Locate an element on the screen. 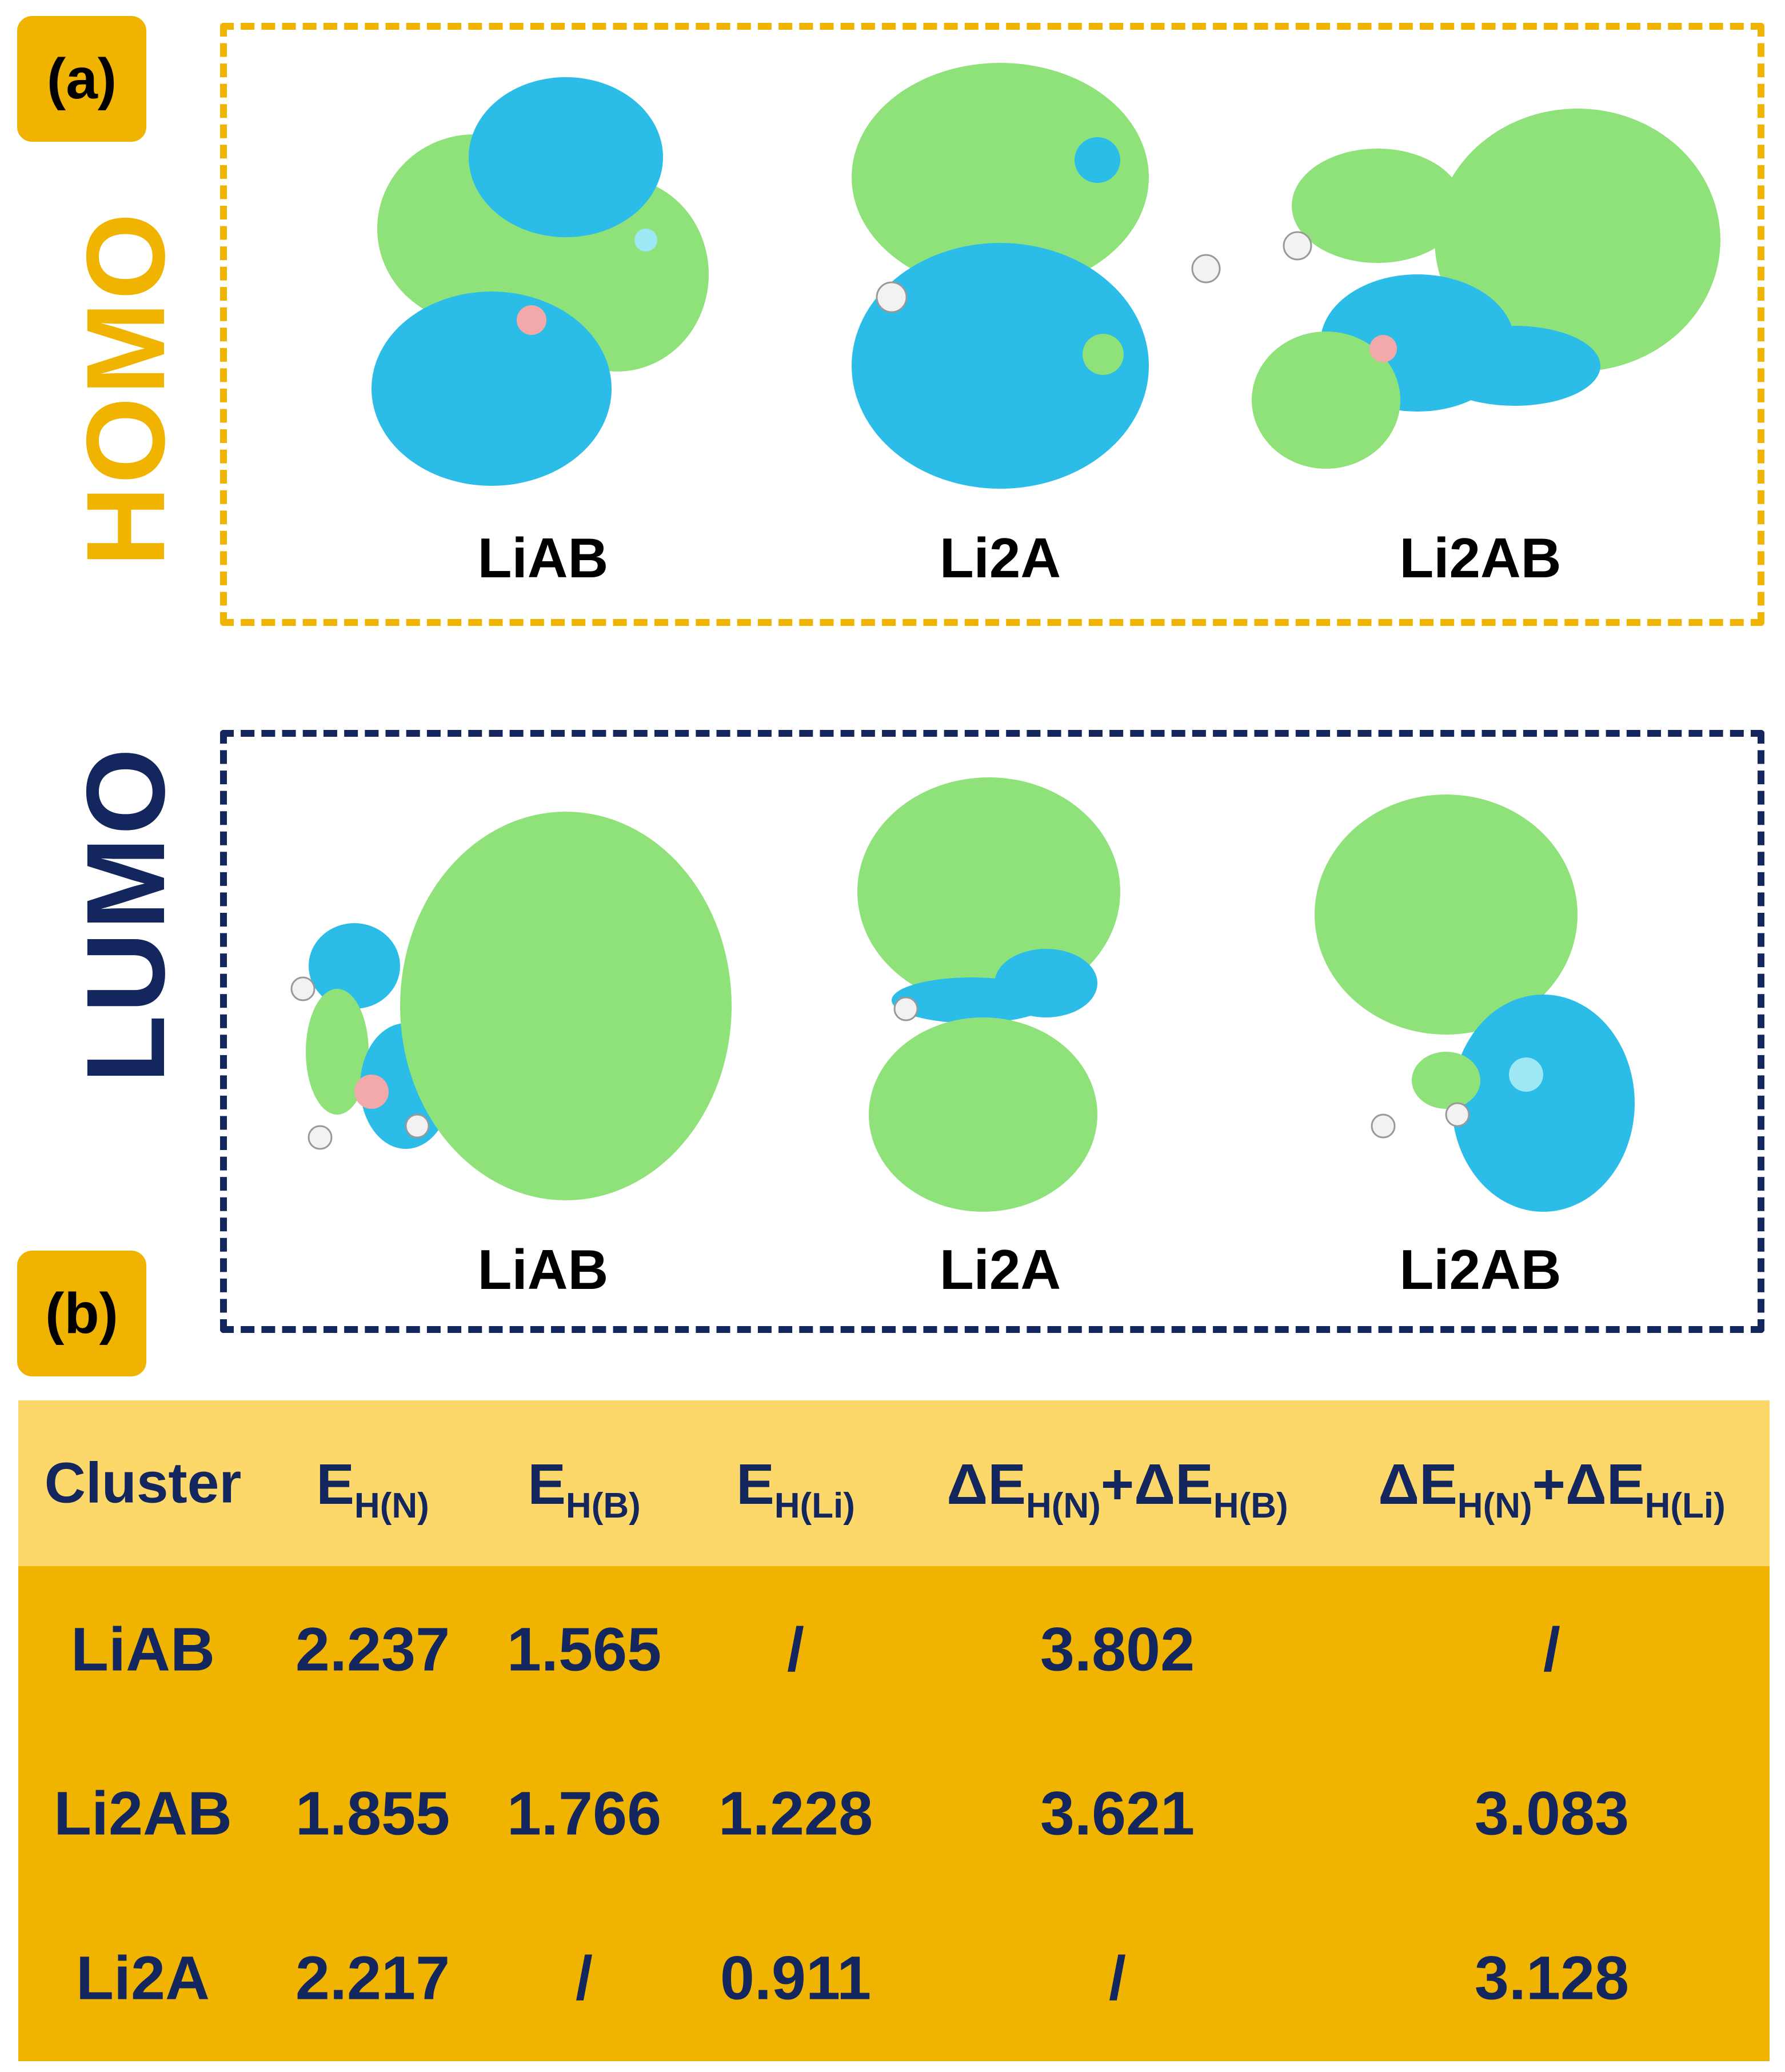 This screenshot has height=2072, width=1785. header-de-hn-plus-de-hli: ΔEH(N)+ΔEH(Li) is located at coordinates (1552, 1489).